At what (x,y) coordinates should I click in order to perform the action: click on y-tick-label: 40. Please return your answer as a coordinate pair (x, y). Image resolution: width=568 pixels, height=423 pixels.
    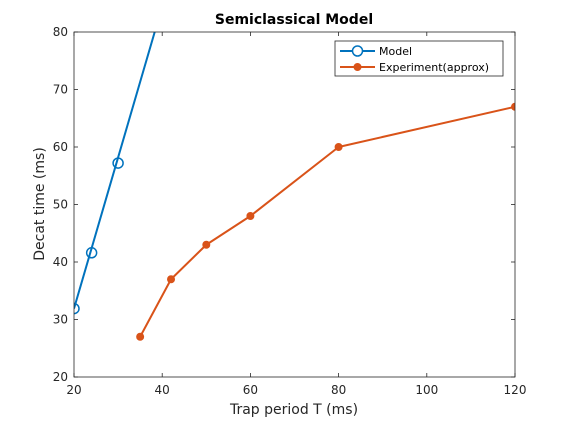
    Looking at the image, I should click on (60, 262).